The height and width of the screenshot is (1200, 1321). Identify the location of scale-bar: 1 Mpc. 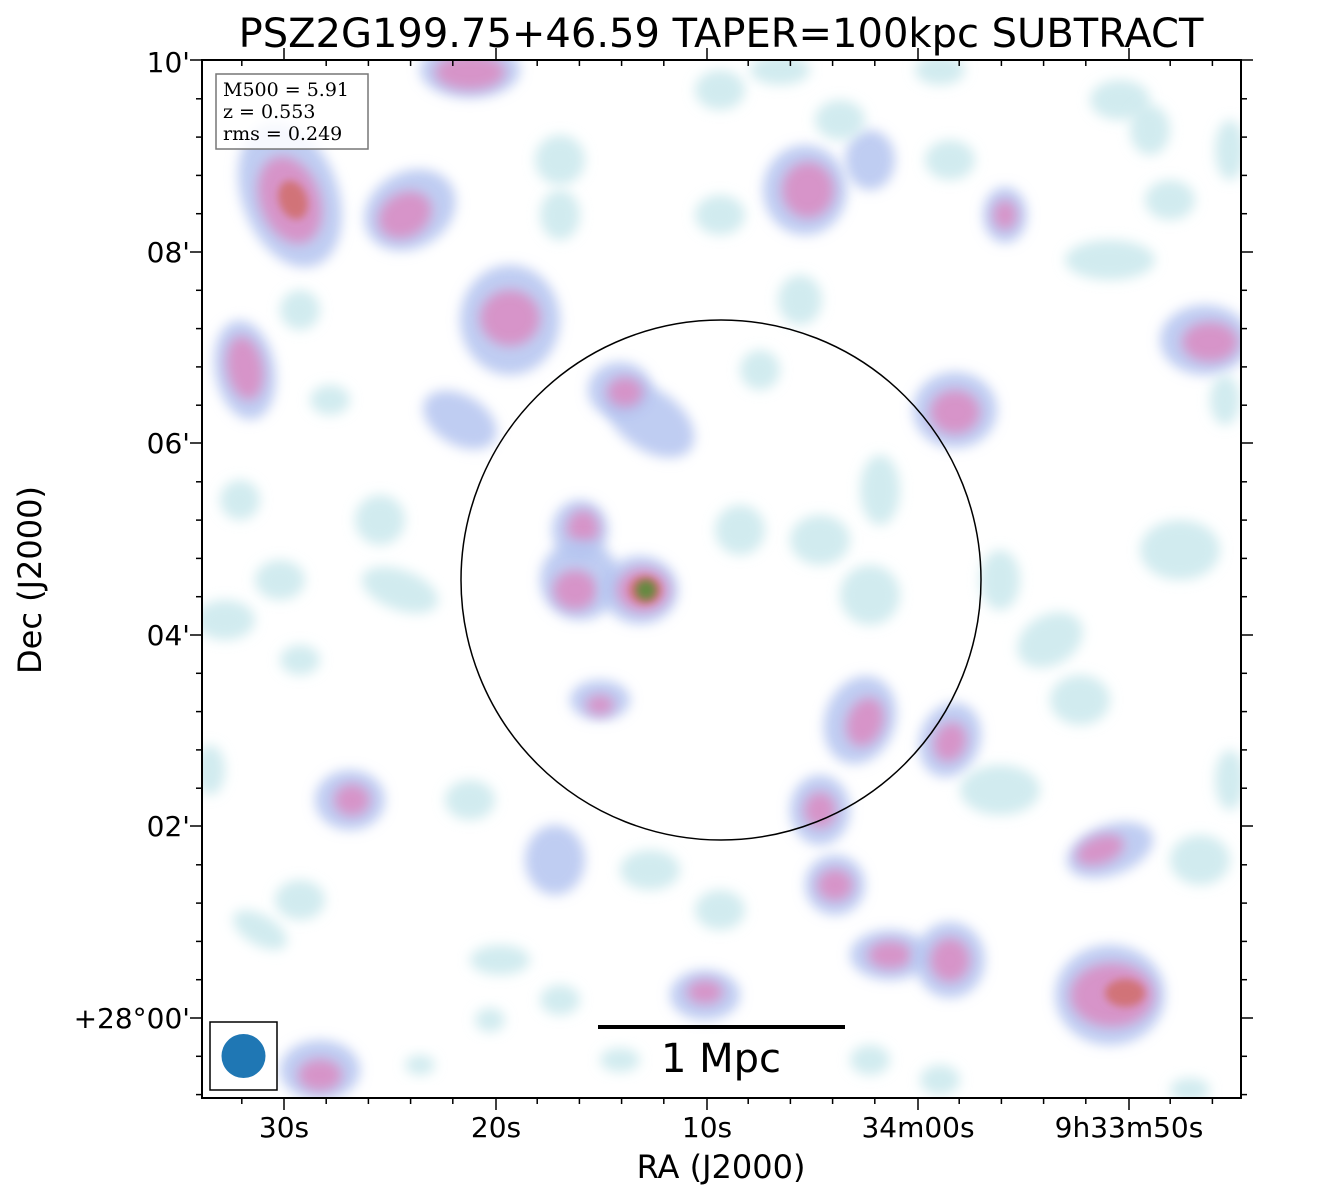
(721, 1053).